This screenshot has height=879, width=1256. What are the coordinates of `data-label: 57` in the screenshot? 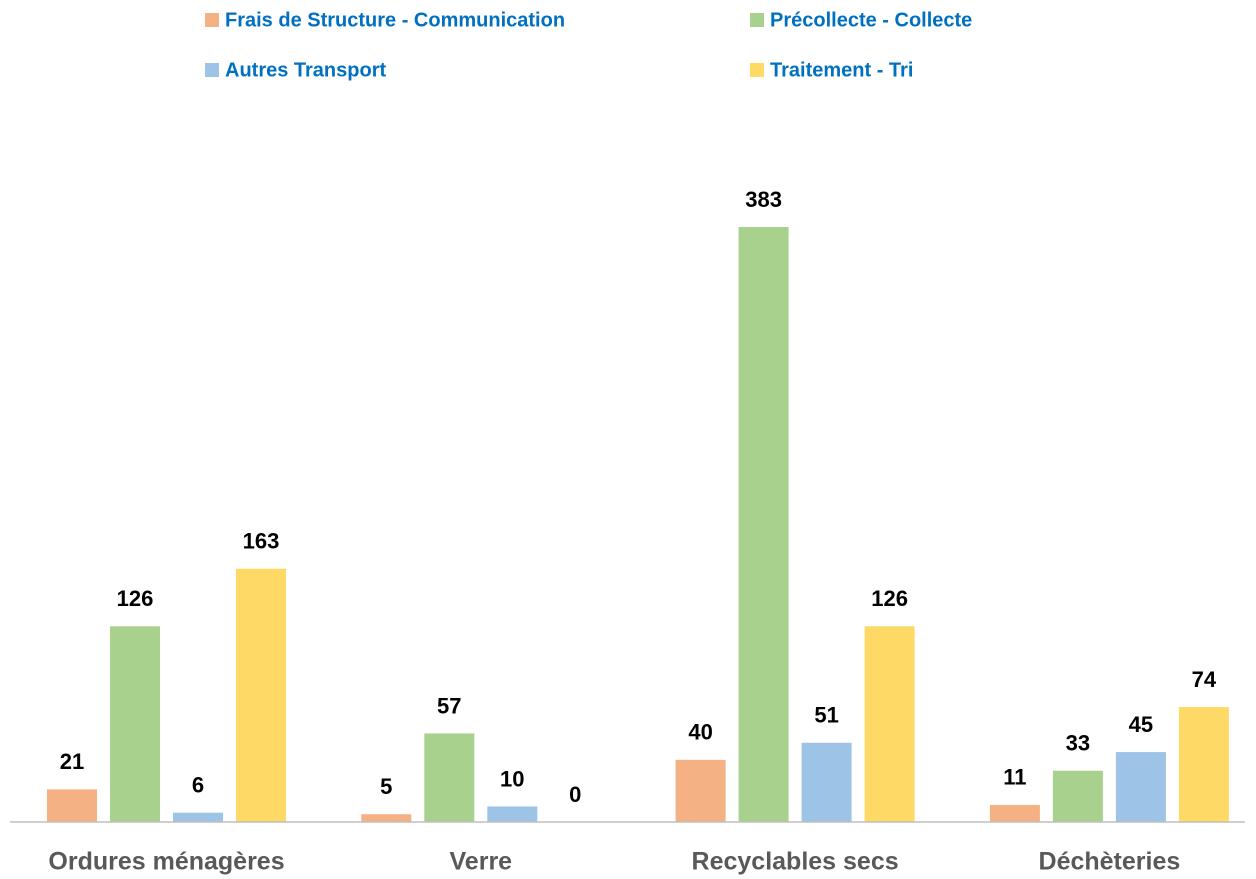 It's located at (449, 705).